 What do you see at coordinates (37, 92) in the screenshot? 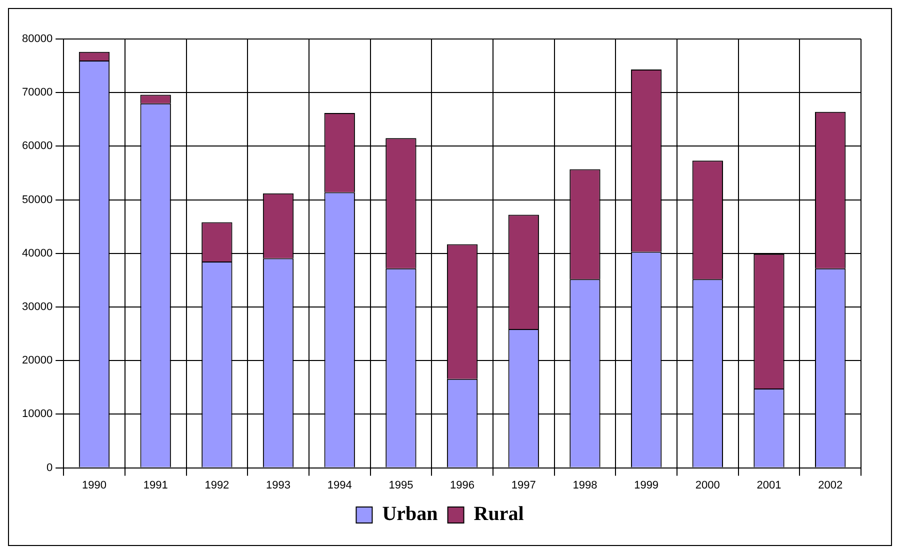
I see `y-tick-label: 70000` at bounding box center [37, 92].